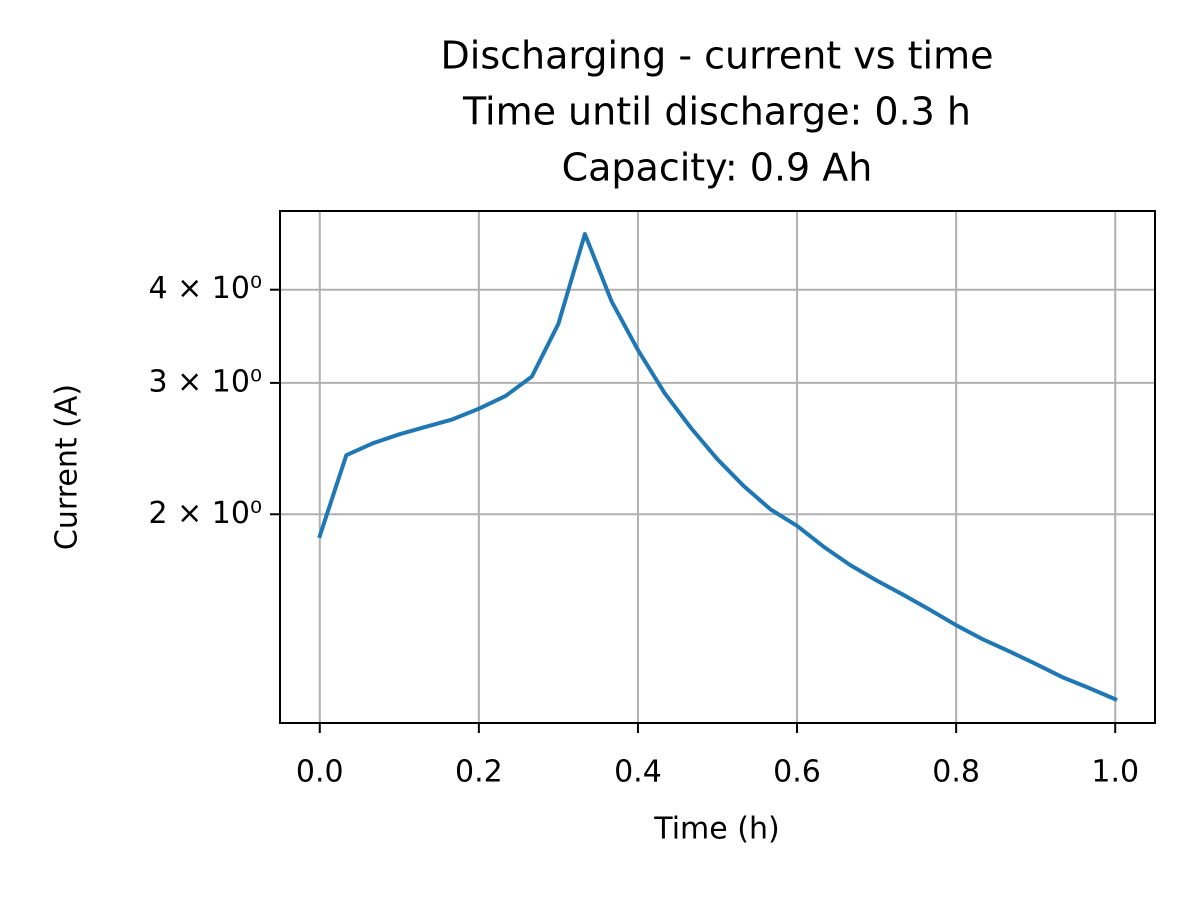 This screenshot has height=900, width=1200. Describe the element at coordinates (67, 467) in the screenshot. I see `y-axis-label: Current (A)` at that location.